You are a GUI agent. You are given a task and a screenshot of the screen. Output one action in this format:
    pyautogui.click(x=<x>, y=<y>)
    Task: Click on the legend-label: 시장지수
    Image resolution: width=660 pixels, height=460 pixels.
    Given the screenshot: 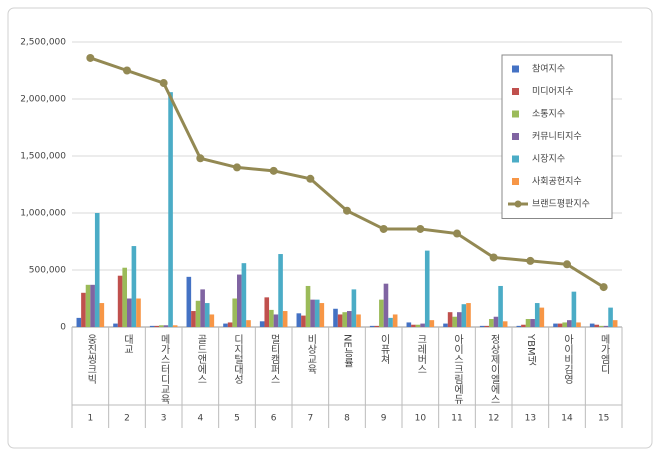 What is the action you would take?
    pyautogui.click(x=548, y=159)
    